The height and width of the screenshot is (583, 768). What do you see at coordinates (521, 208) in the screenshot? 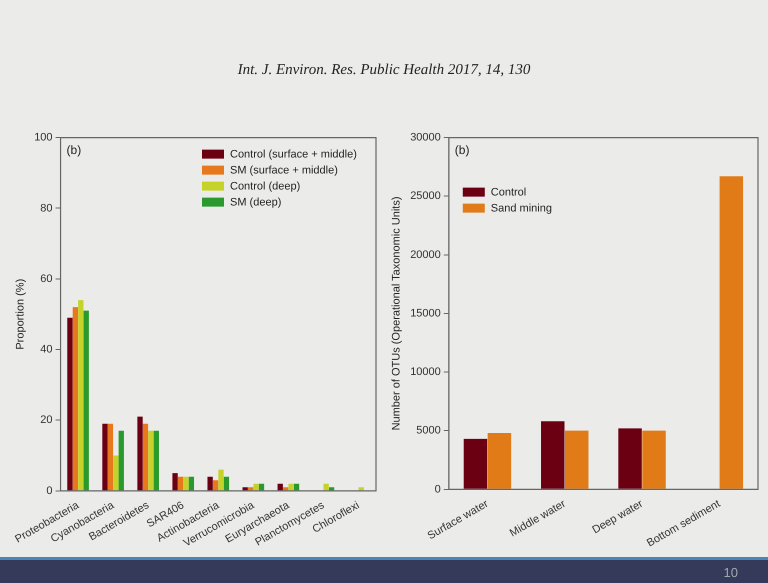
I see `legend-label: Sand mining` at bounding box center [521, 208].